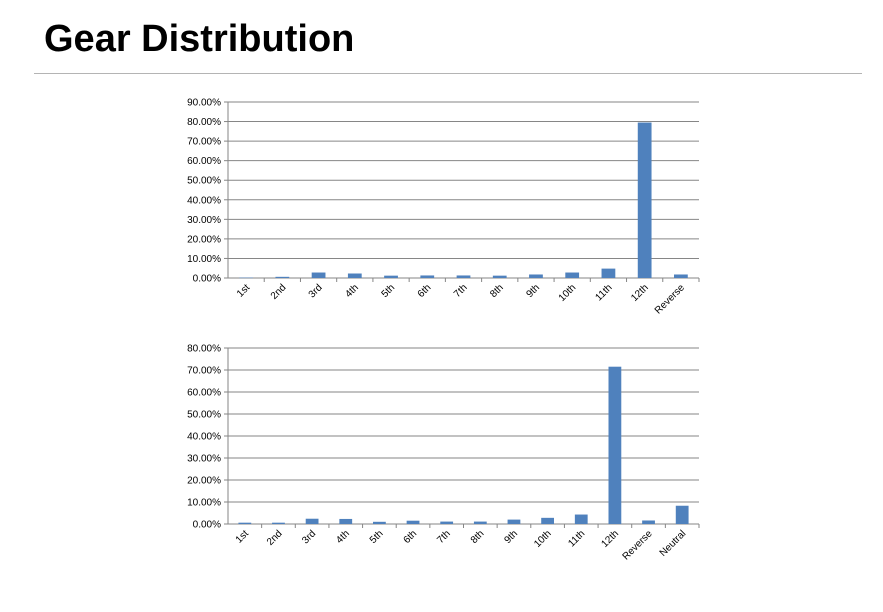 The height and width of the screenshot is (612, 883). I want to click on y-tick-label: 90.00%, so click(204, 103).